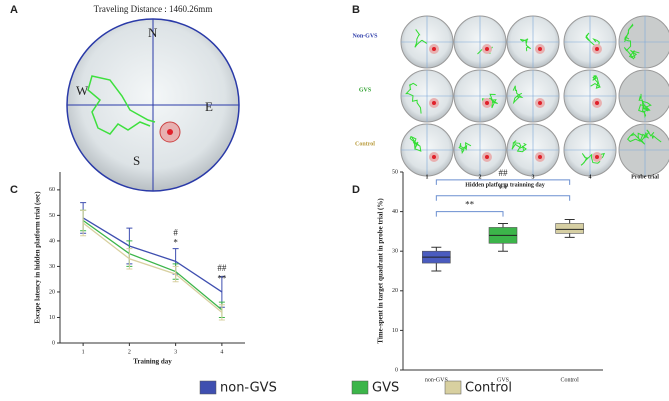  Describe the element at coordinates (52, 190) in the screenshot. I see `y-tick-label: 60` at that location.